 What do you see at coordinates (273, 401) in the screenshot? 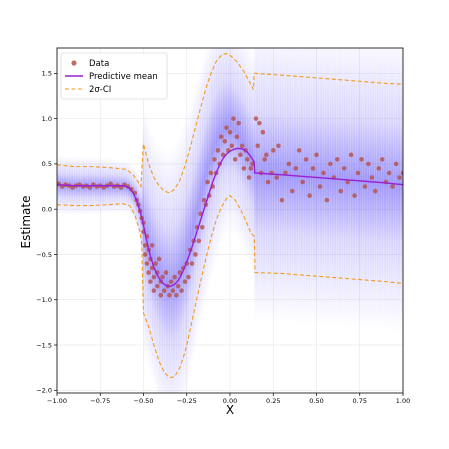
I see `x-tick-label: 0.25` at bounding box center [273, 401].